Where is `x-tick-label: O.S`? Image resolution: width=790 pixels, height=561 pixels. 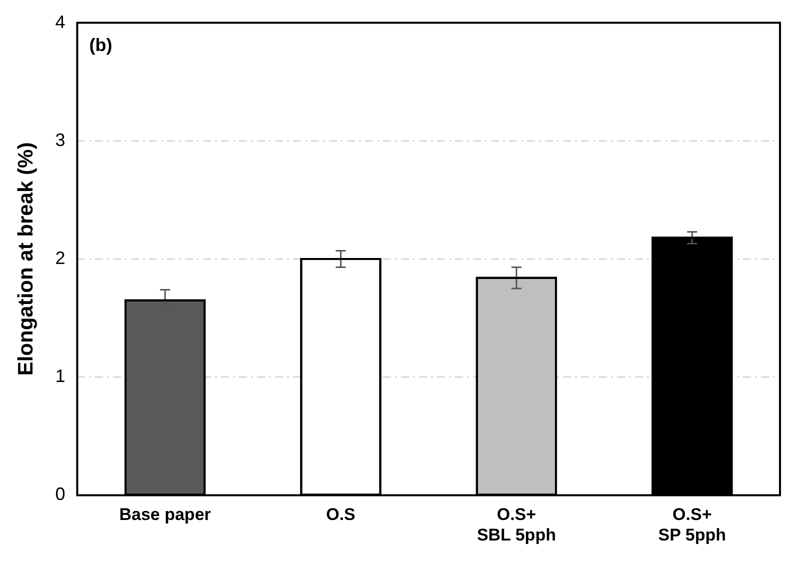
x-tick-label: O.S is located at coordinates (341, 514).